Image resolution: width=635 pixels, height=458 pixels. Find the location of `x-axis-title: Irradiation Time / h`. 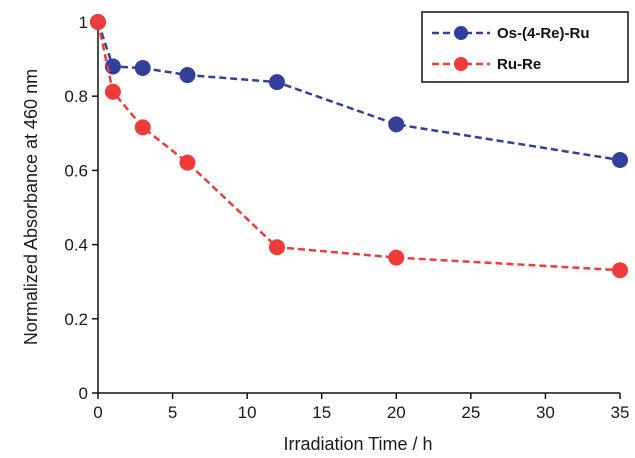

x-axis-title: Irradiation Time / h is located at coordinates (357, 444).